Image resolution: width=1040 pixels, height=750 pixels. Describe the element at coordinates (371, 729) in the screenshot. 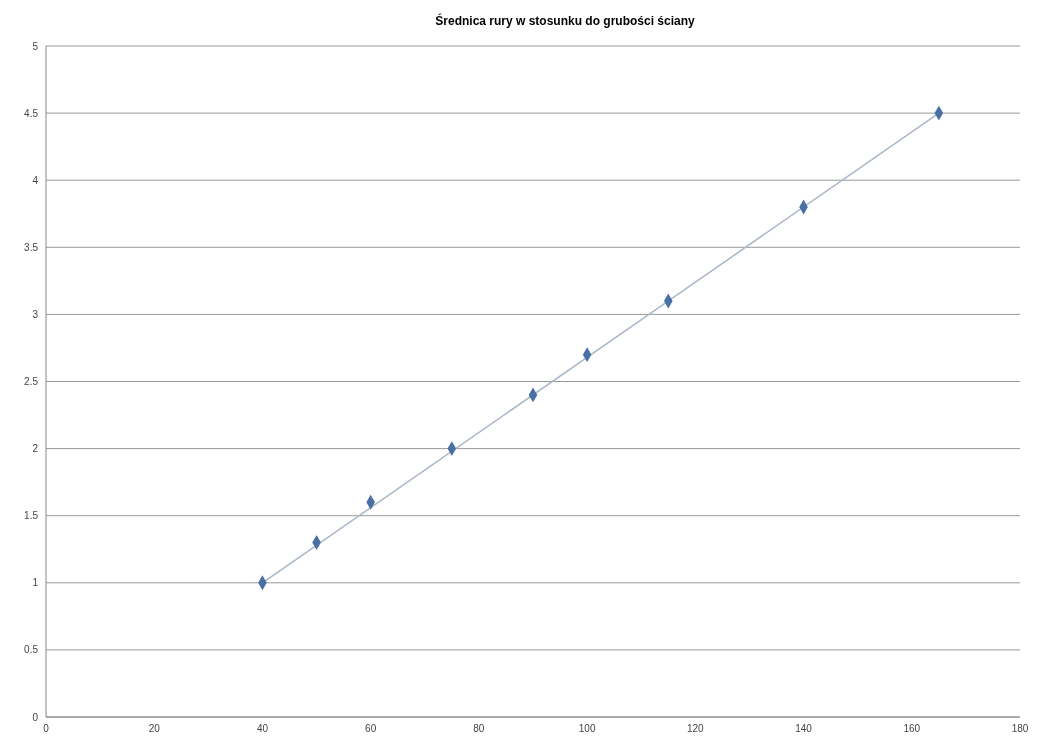

I see `x-tick-label: 60` at that location.